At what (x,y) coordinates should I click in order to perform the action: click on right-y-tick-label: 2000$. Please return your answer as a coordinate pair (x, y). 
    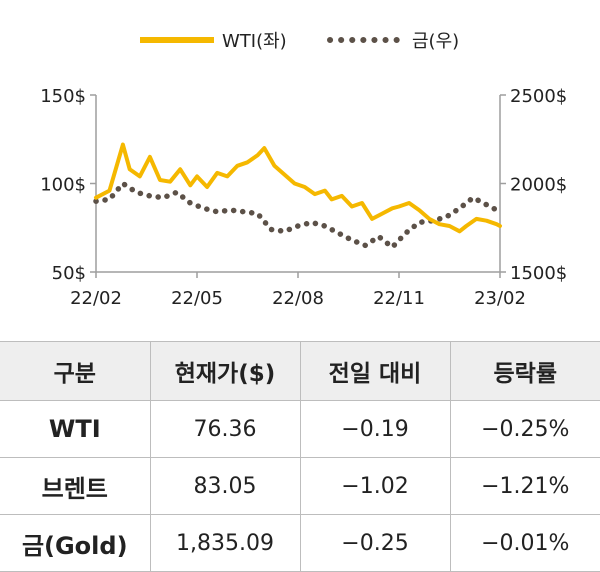
    Looking at the image, I should click on (538, 185).